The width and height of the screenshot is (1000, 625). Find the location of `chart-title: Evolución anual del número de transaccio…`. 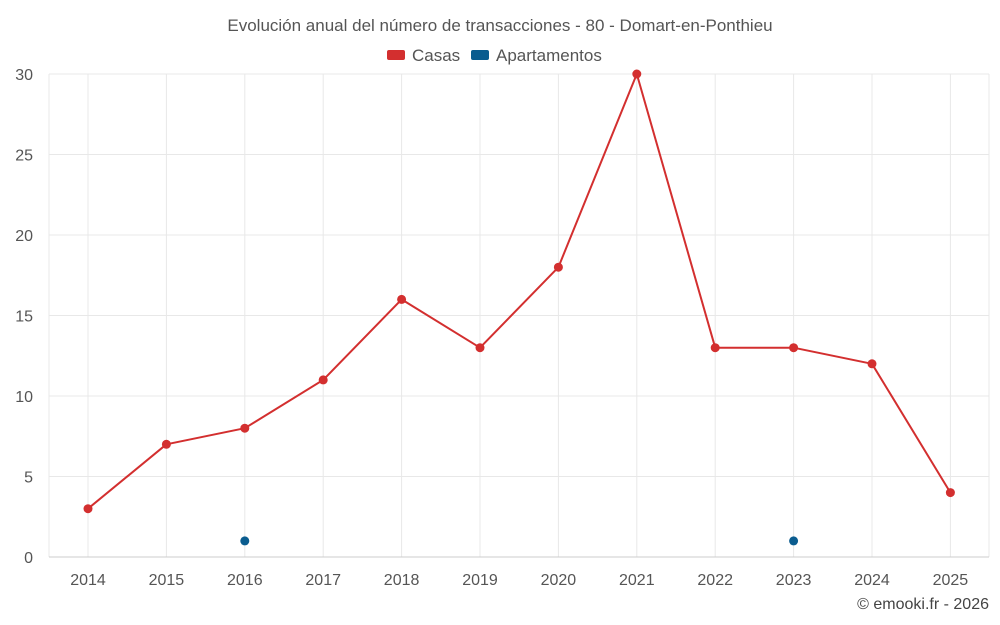

chart-title: Evolución anual del número de transaccio… is located at coordinates (499, 25).